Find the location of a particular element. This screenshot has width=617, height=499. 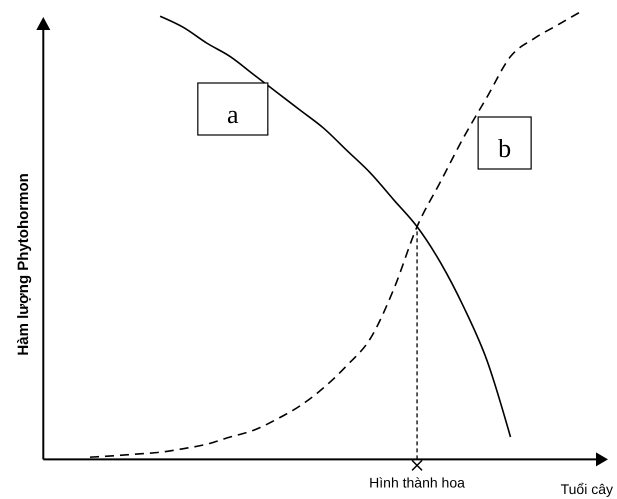

x-axis-title: Tuổi cây is located at coordinates (586, 489).